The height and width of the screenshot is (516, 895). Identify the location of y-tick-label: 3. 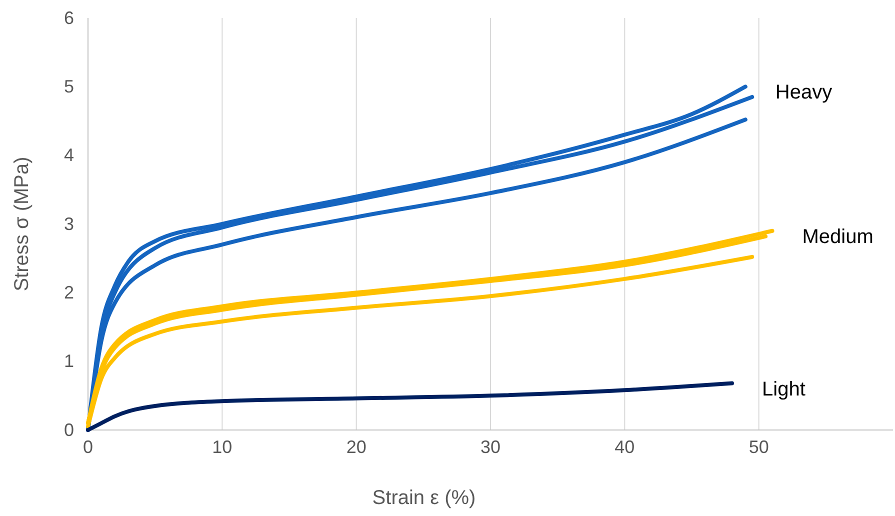
(69, 224).